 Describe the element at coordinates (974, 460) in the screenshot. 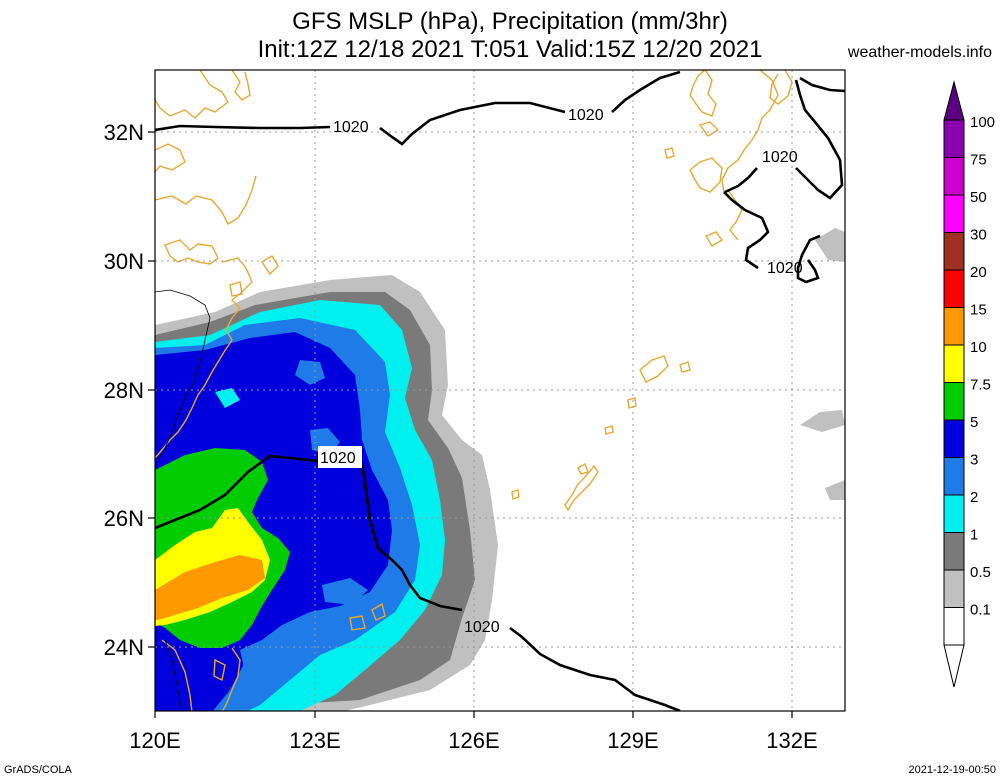

I see `legend-label: 3` at that location.